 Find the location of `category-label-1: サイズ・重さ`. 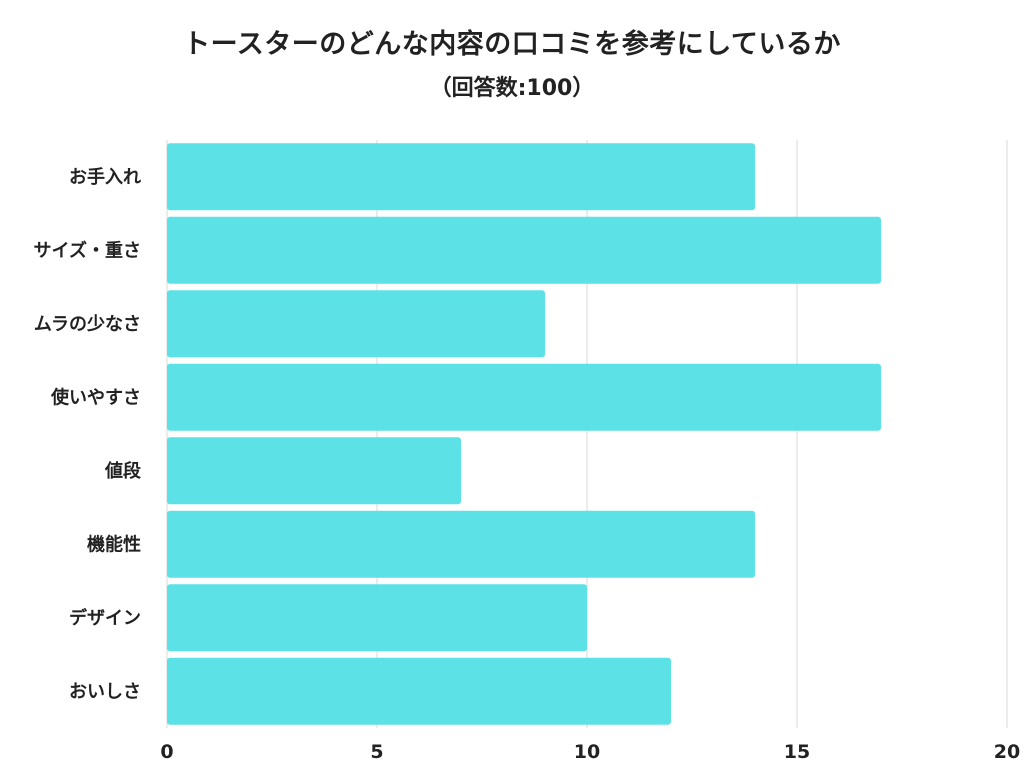

category-label-1: サイズ・重さ is located at coordinates (87, 250).